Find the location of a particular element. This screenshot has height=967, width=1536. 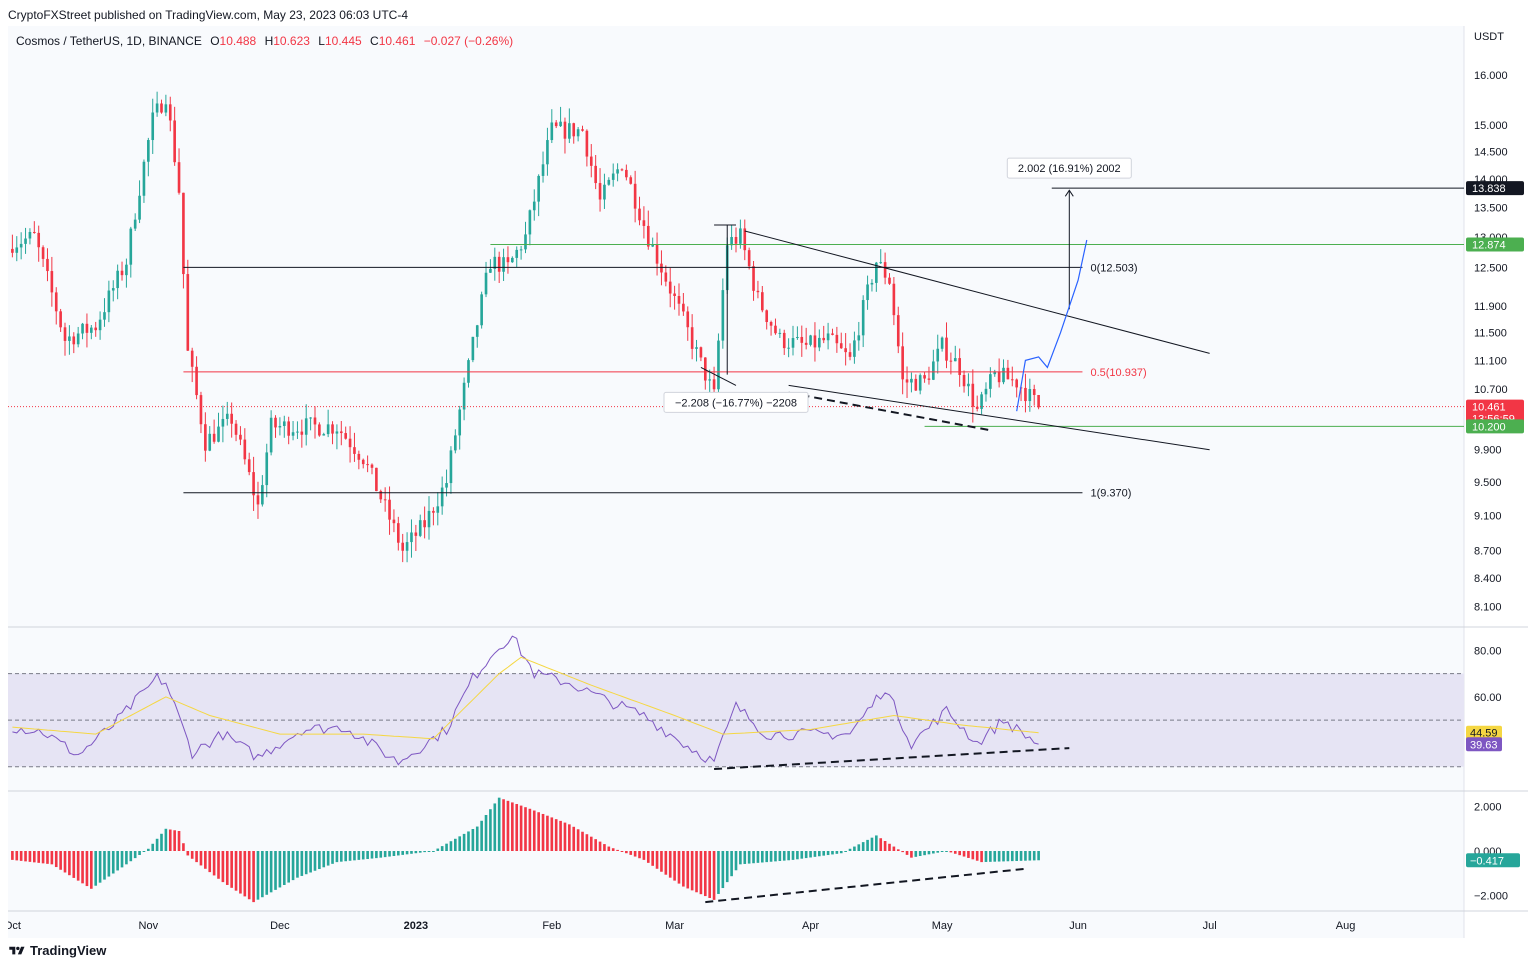

price-tick-label: 10.700 is located at coordinates (1491, 390).